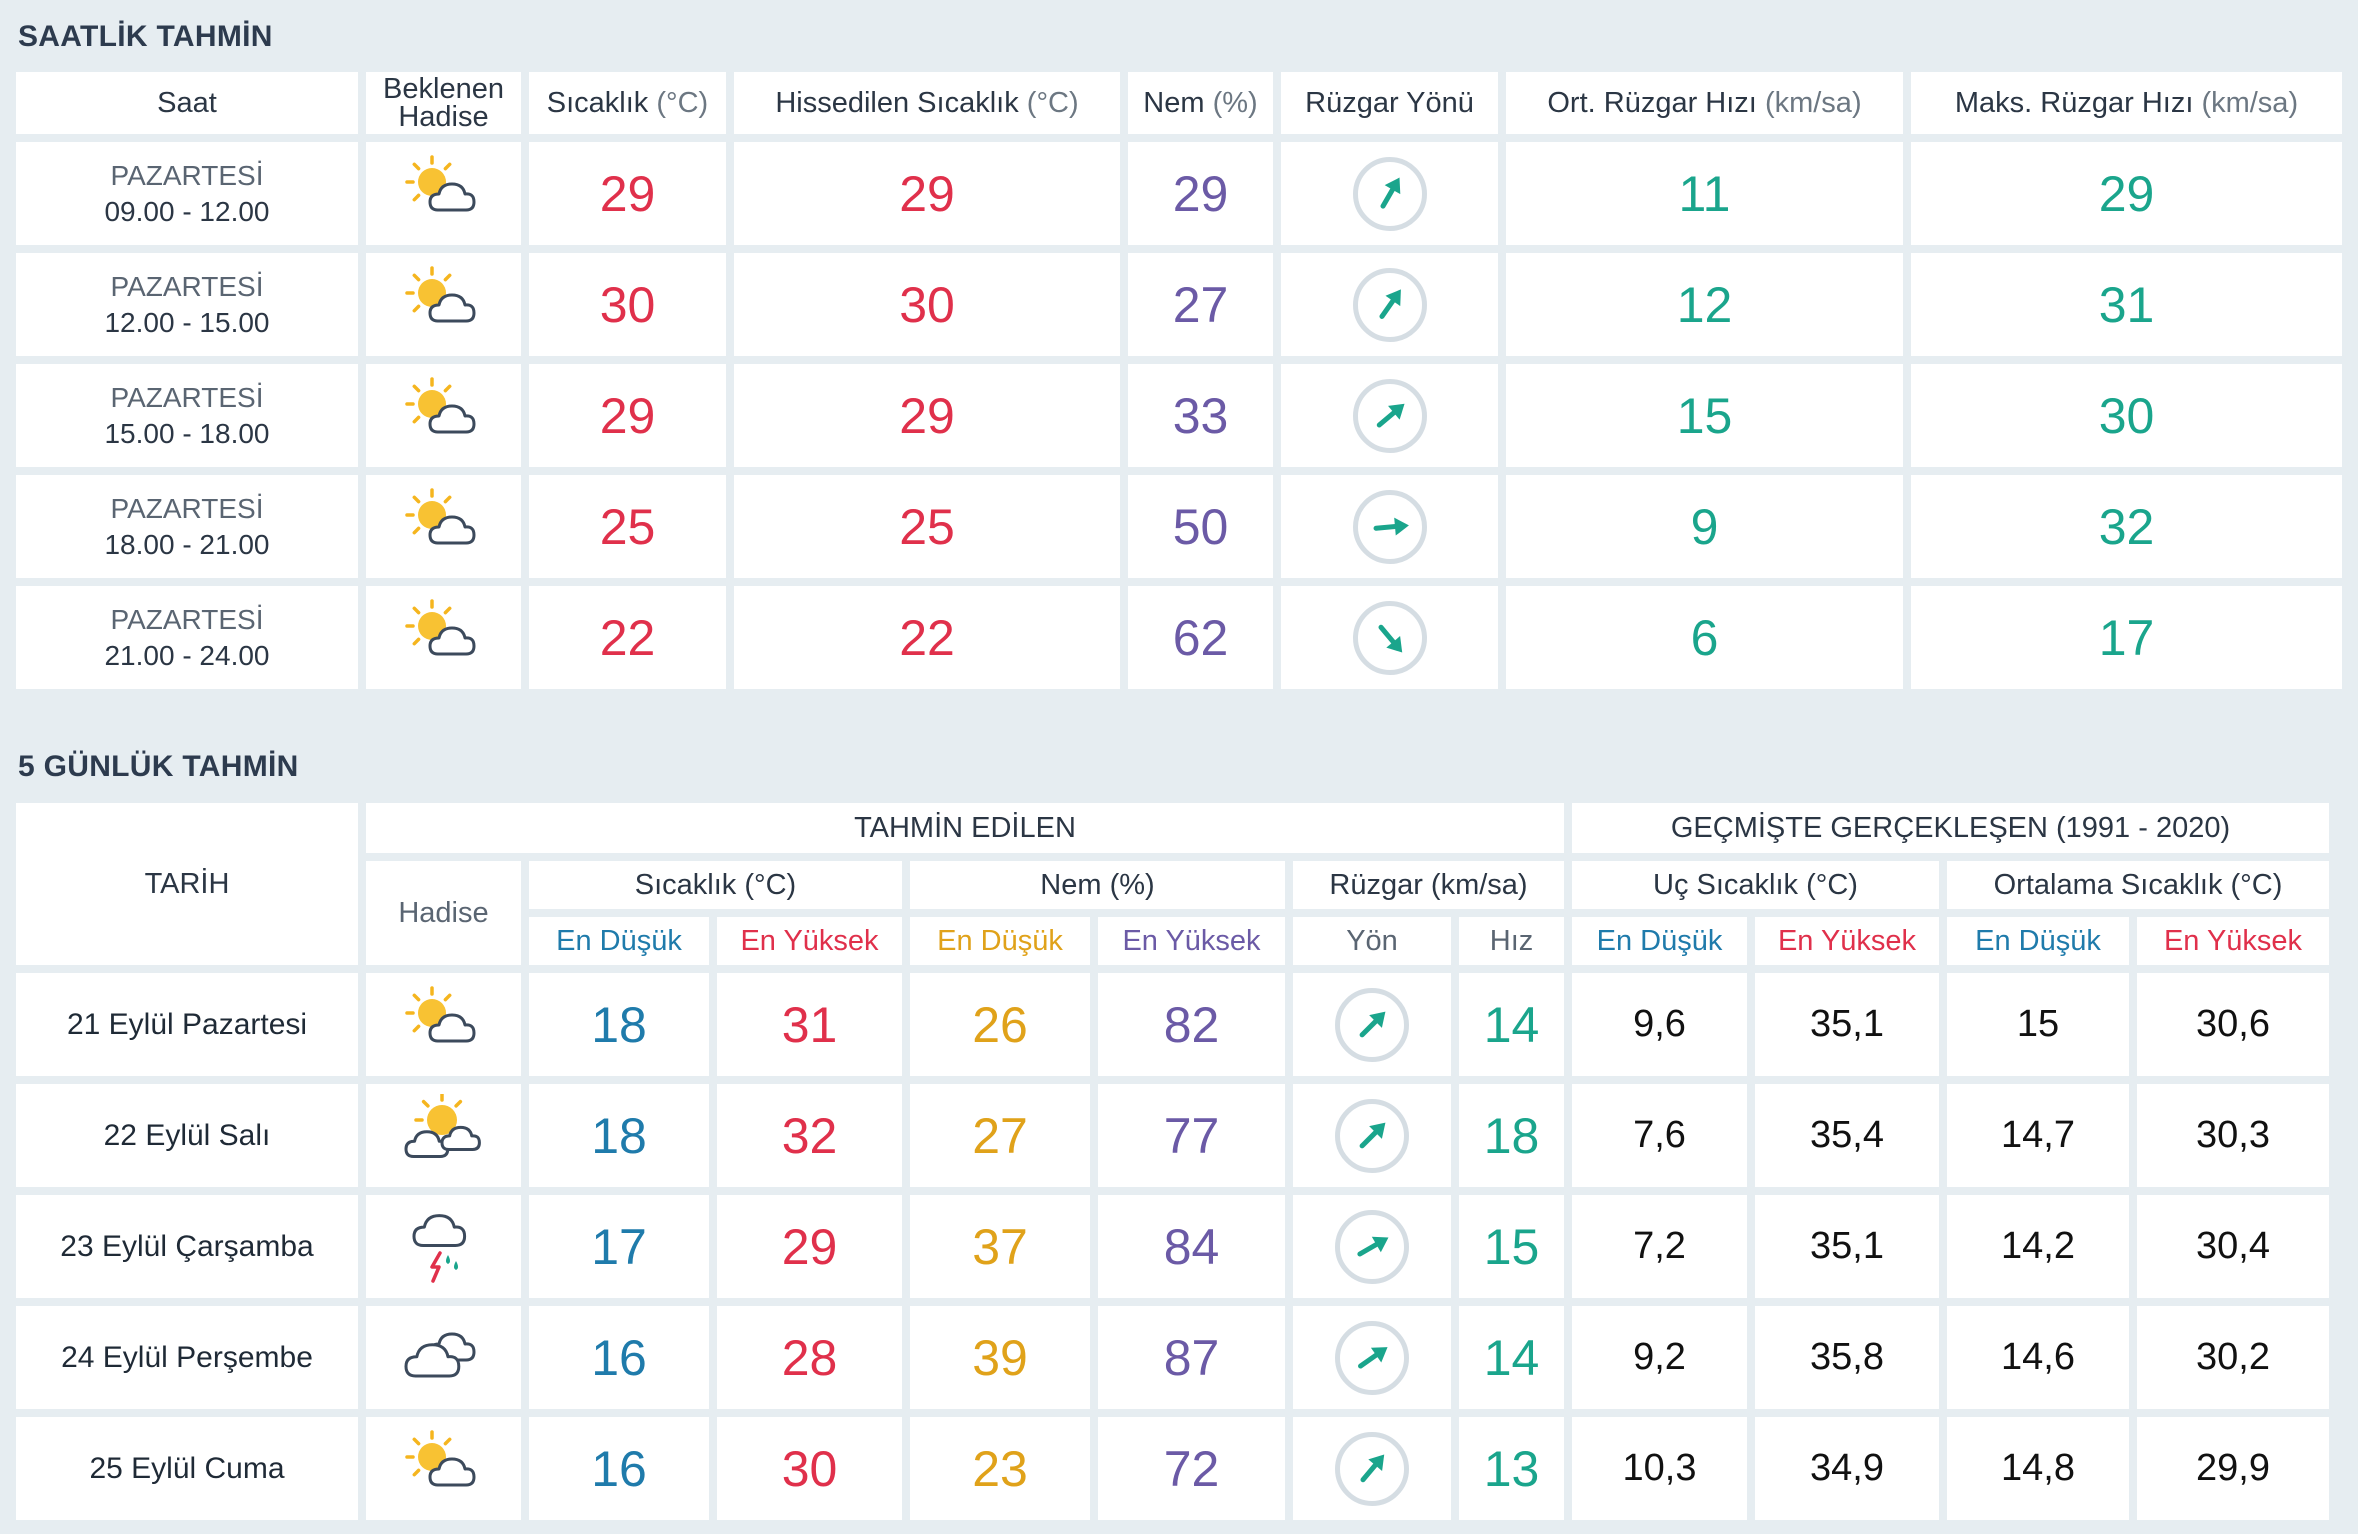  Describe the element at coordinates (2038, 1246) in the screenshot. I see `avg-min-value: 14,2` at that location.